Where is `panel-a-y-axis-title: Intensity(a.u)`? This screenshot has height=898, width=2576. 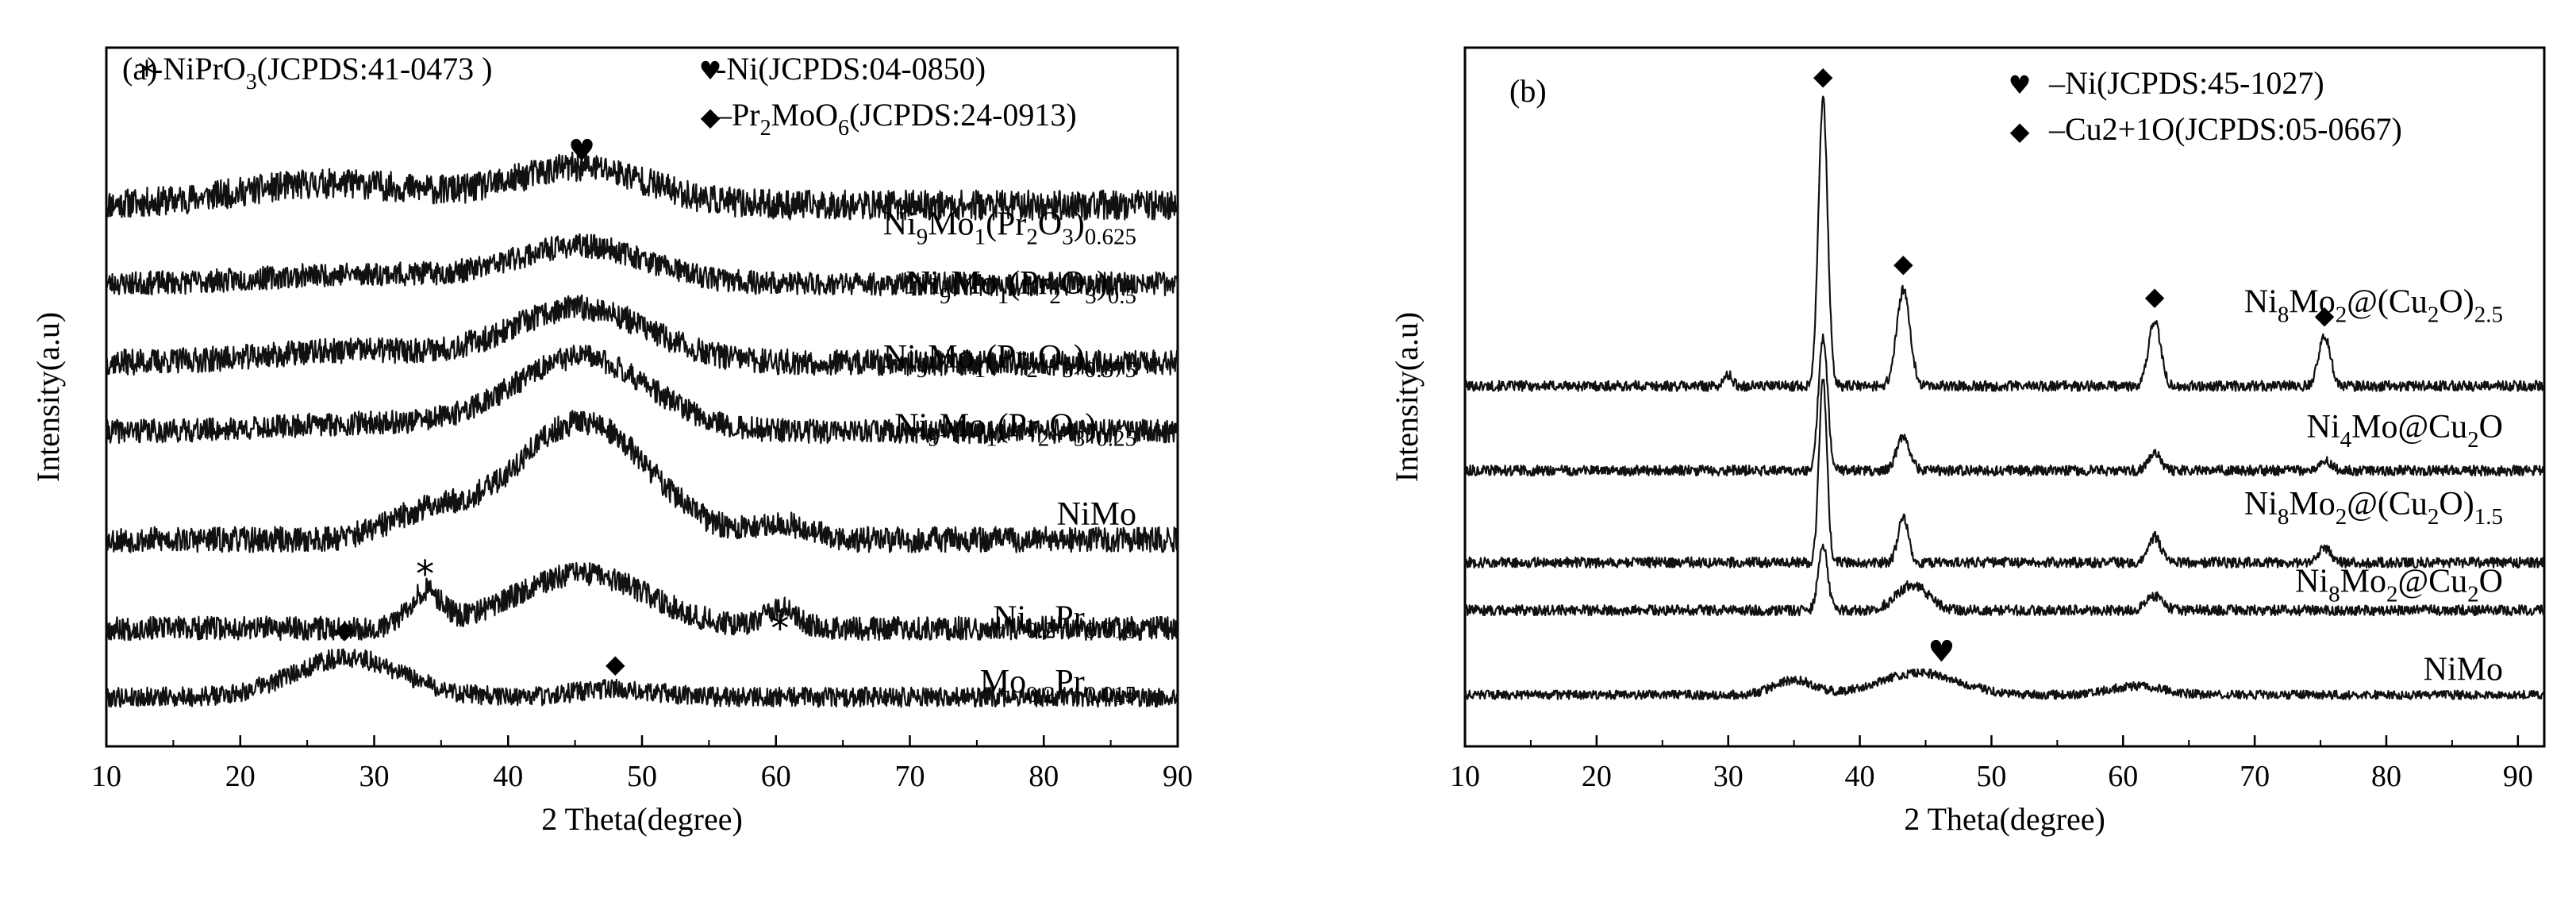
panel-a-y-axis-title: Intensity(a.u) is located at coordinates (48, 397).